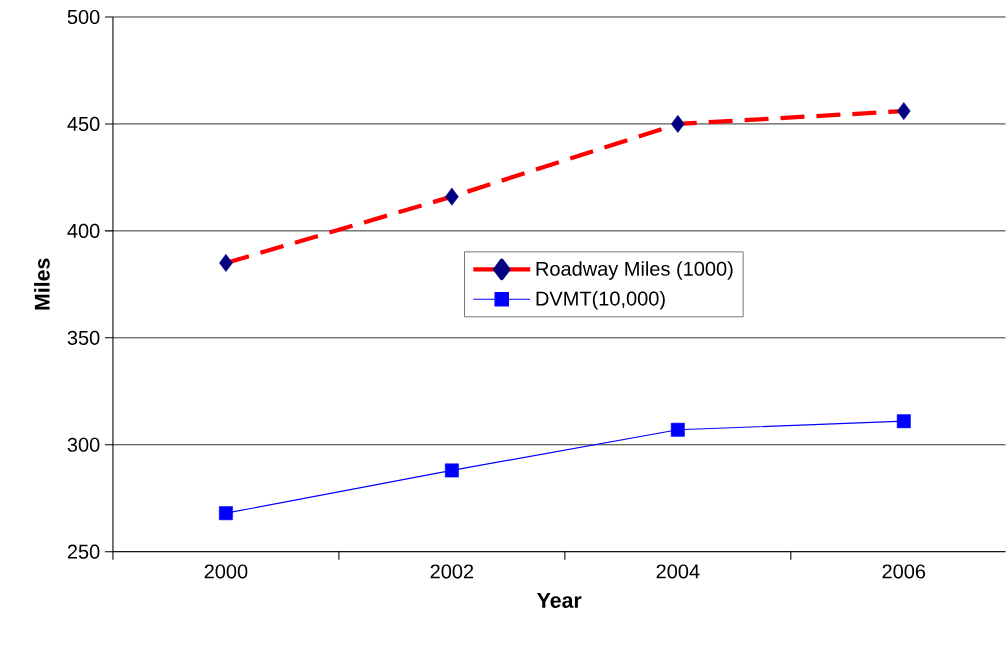 The height and width of the screenshot is (645, 1006). What do you see at coordinates (904, 571) in the screenshot?
I see `x-tick-label: 2006` at bounding box center [904, 571].